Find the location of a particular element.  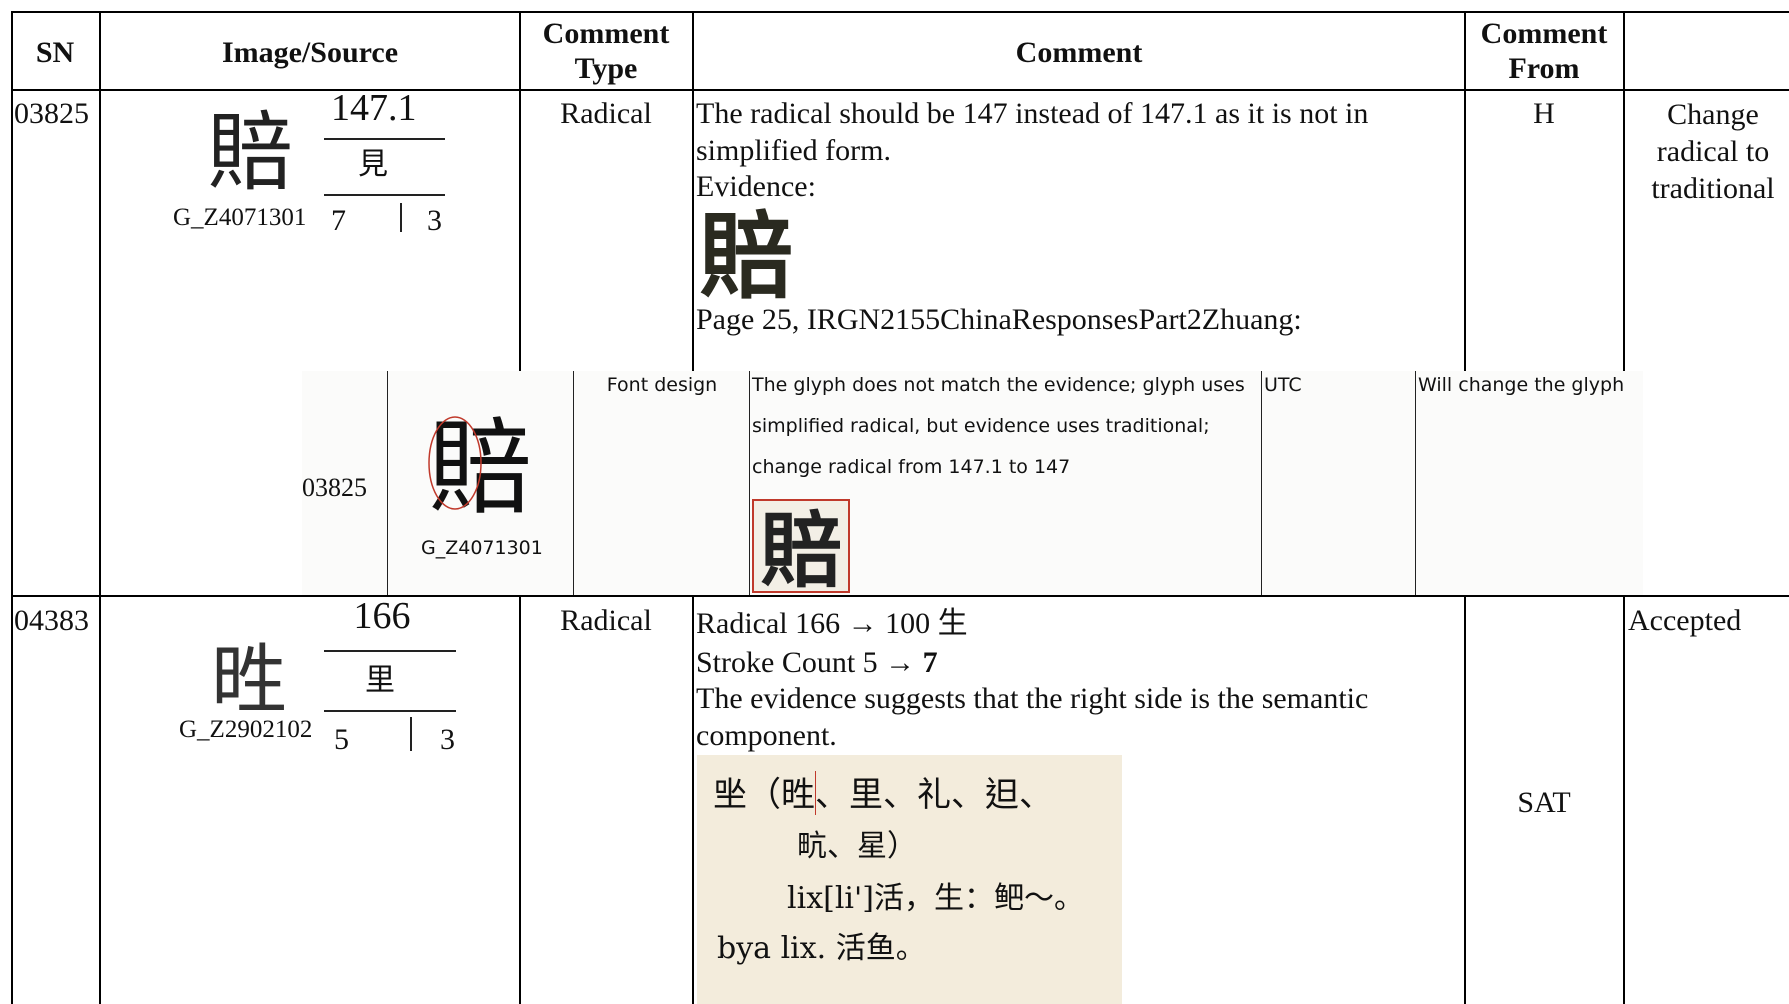

response-from: UTC is located at coordinates (1283, 385).